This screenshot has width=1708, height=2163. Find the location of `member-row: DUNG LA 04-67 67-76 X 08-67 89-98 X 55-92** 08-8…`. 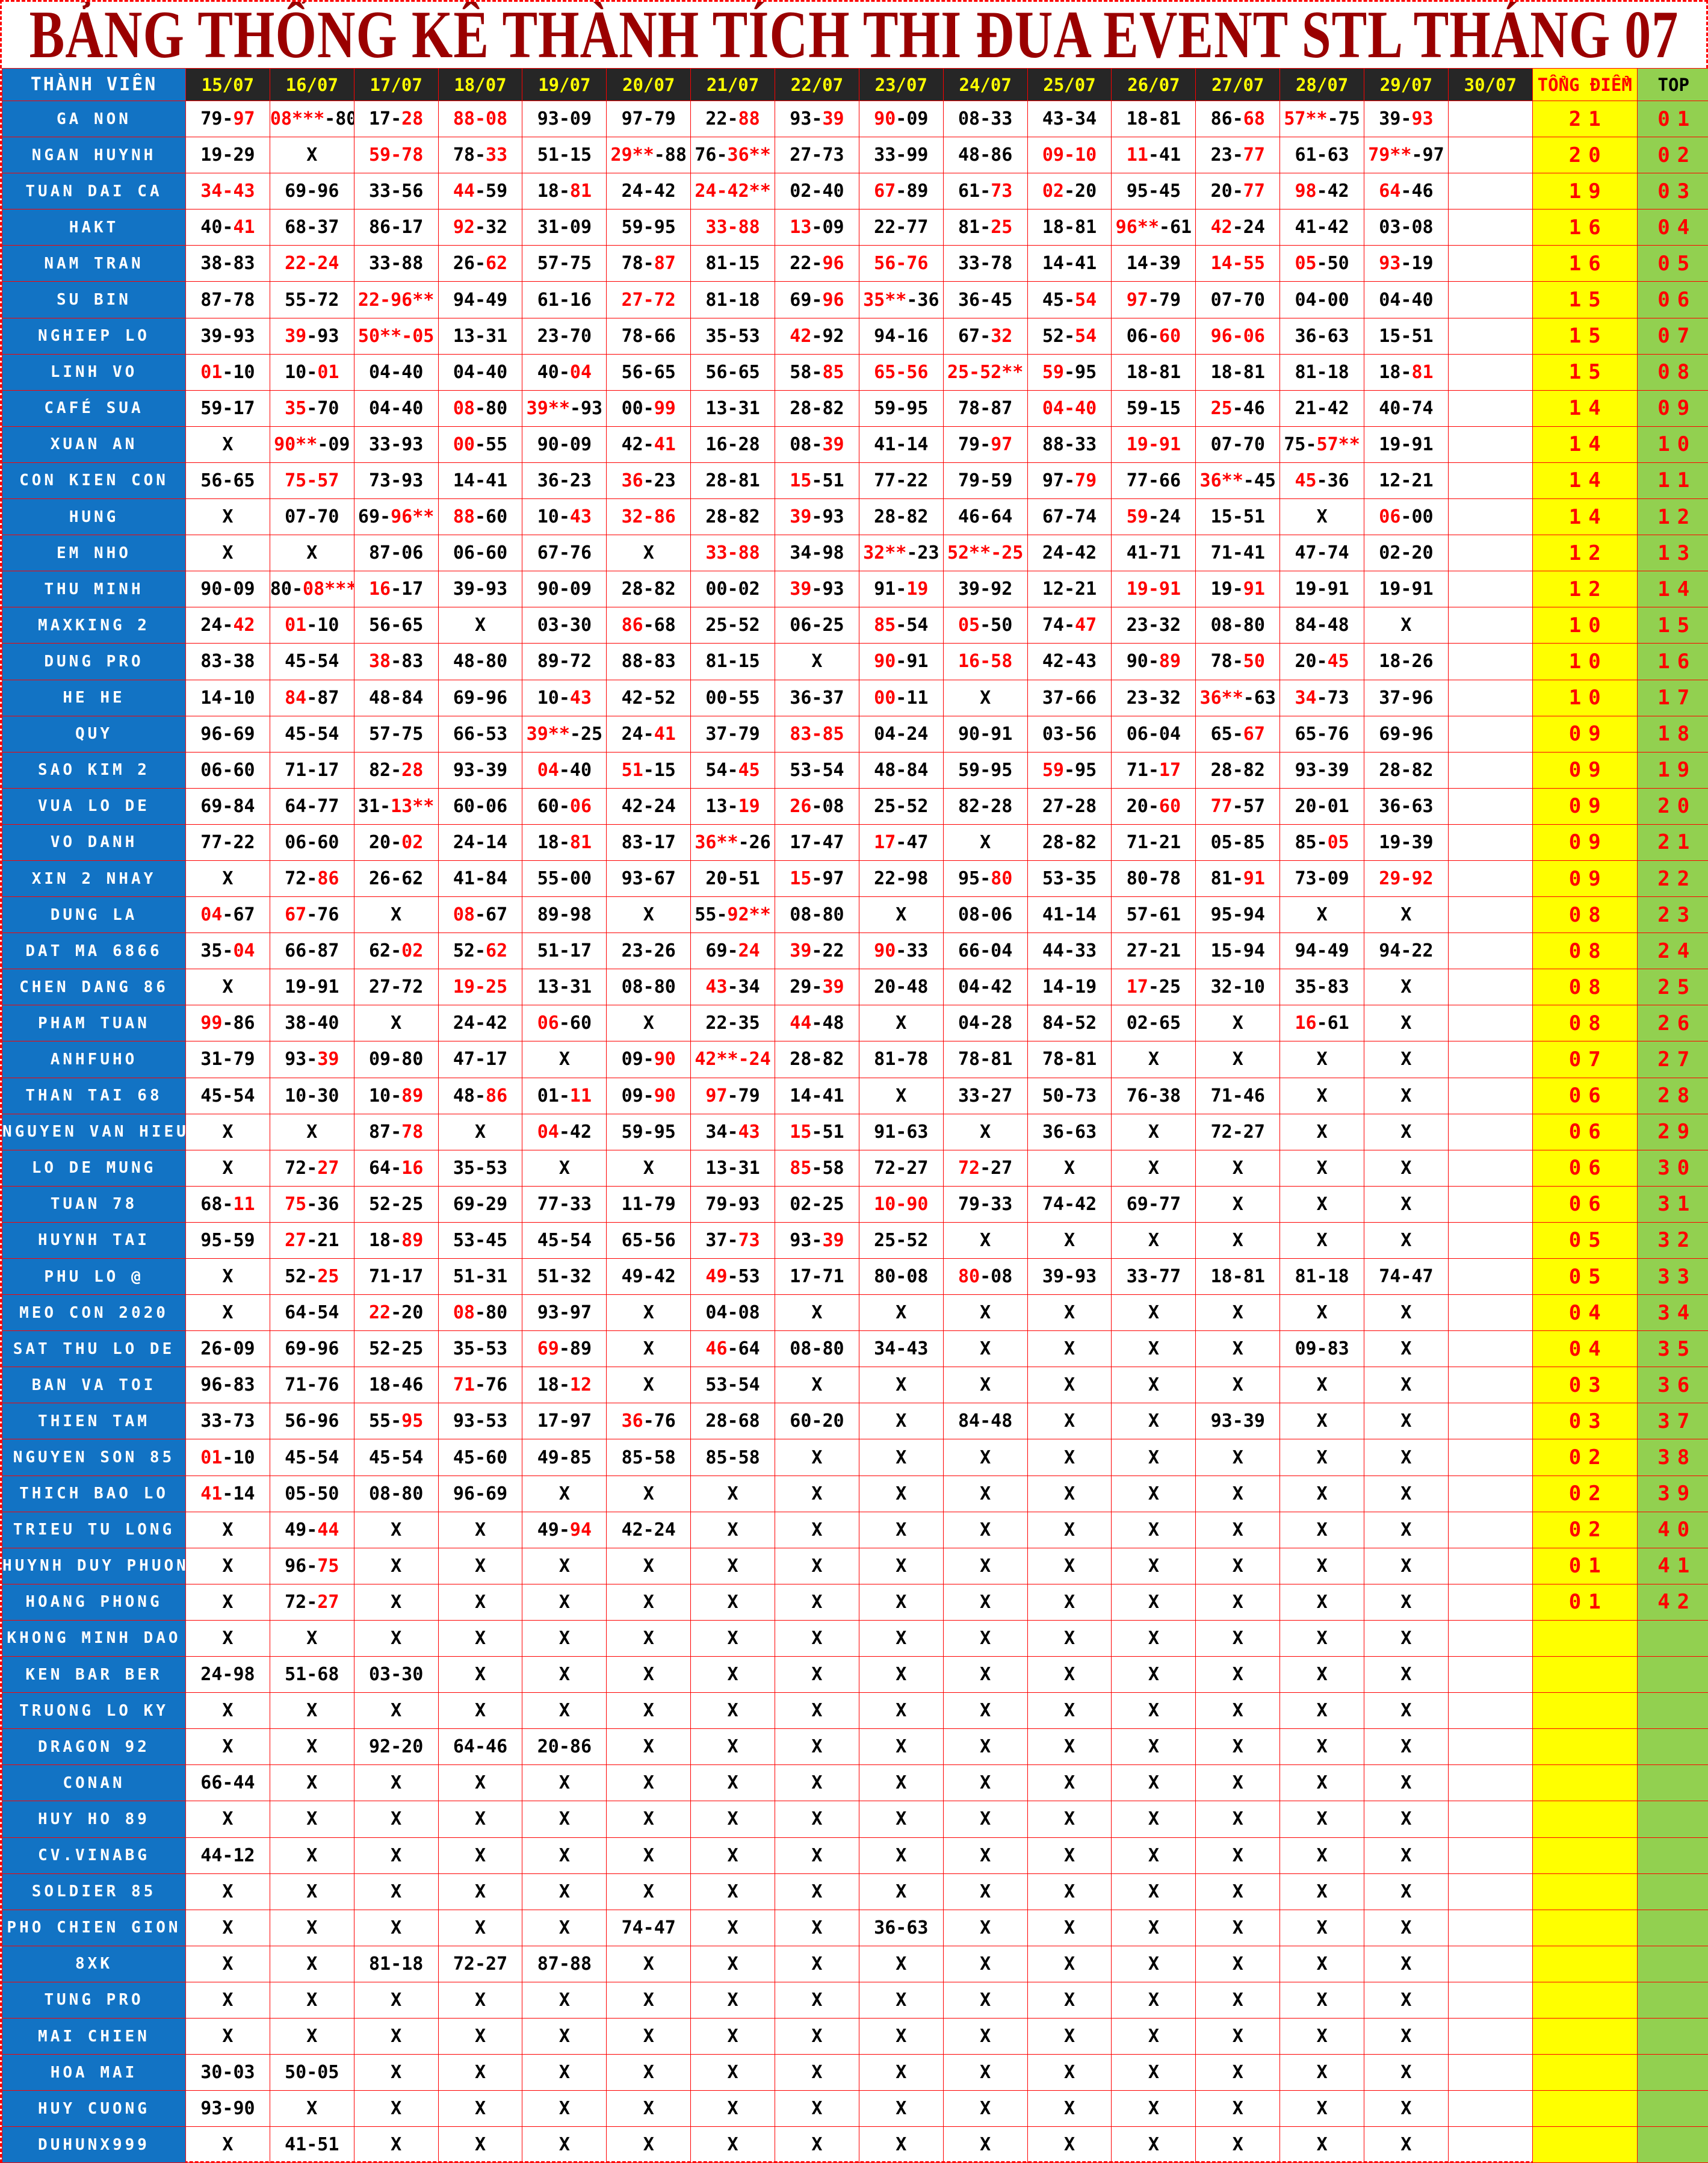

member-row: DUNG LA 04-67 67-76 X 08-67 89-98 X 55-92** 08-8… is located at coordinates (855, 915).